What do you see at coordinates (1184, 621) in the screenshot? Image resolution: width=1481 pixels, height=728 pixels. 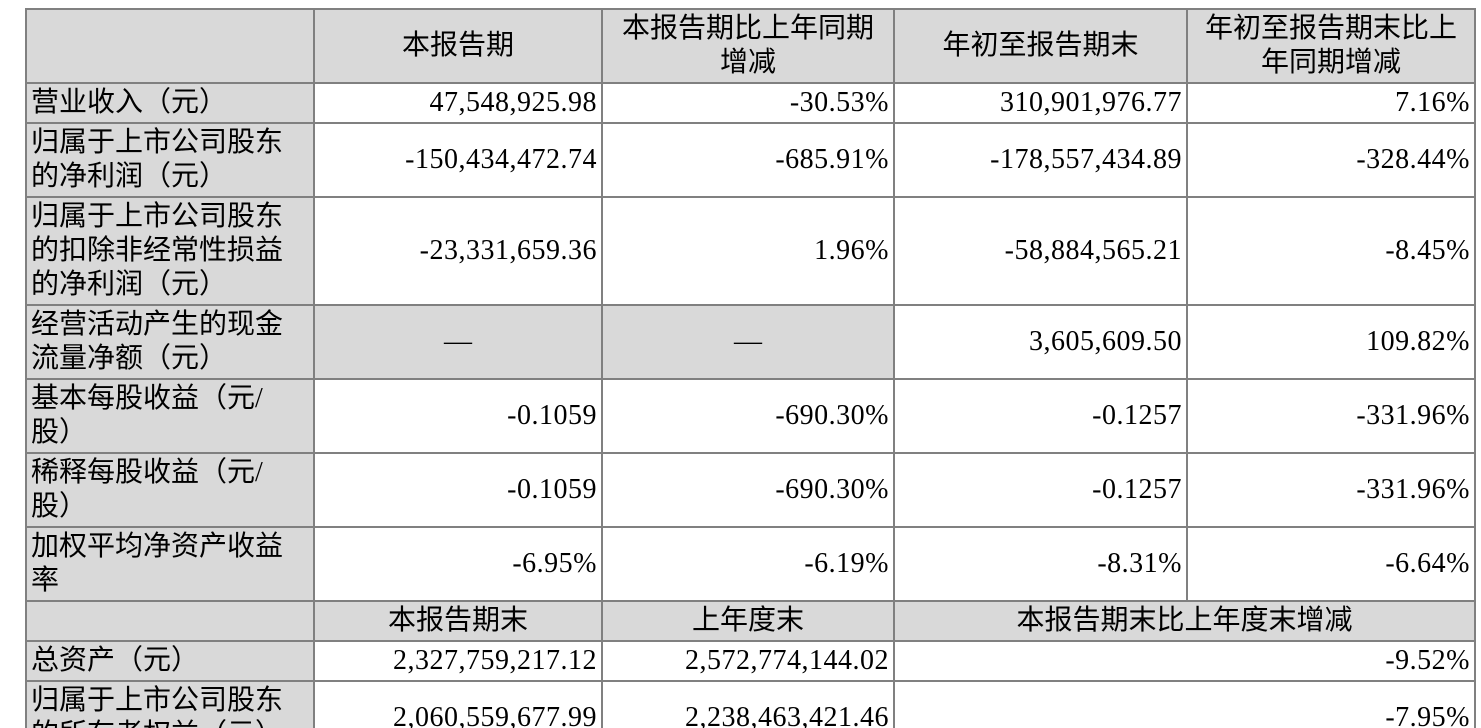 I see `col-header-period-end-change: 本报告期末比上年度末增减` at bounding box center [1184, 621].